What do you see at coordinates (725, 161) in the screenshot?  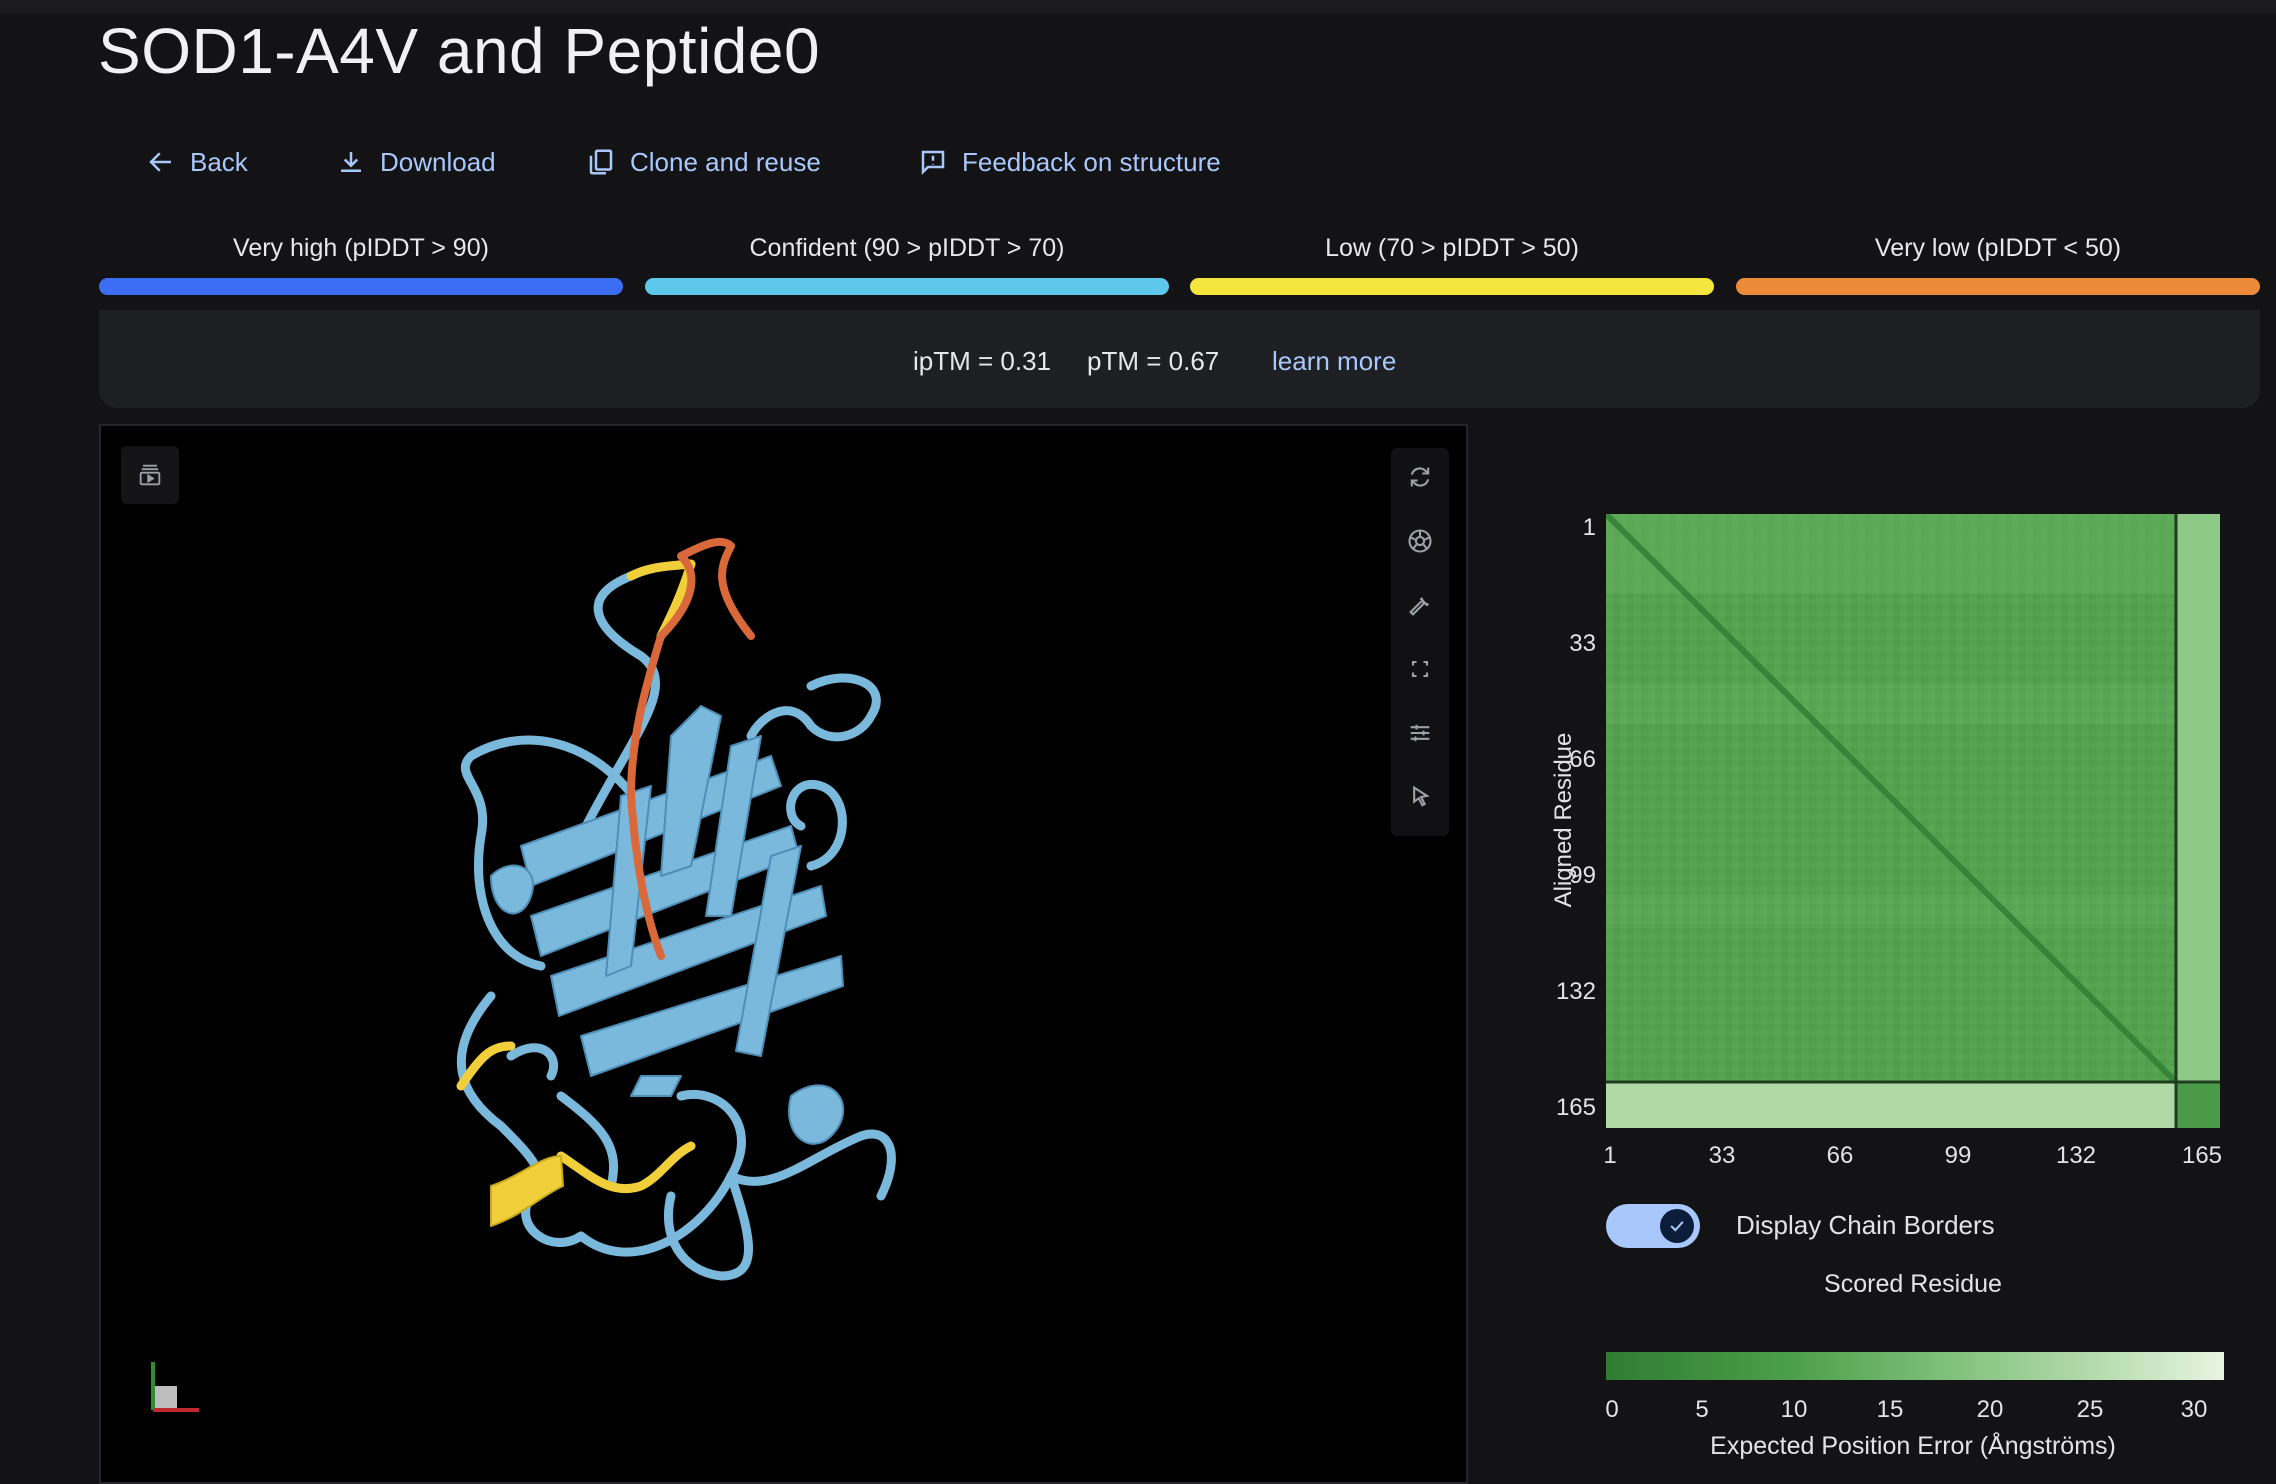 I see `clone-label: Clone and reuse` at bounding box center [725, 161].